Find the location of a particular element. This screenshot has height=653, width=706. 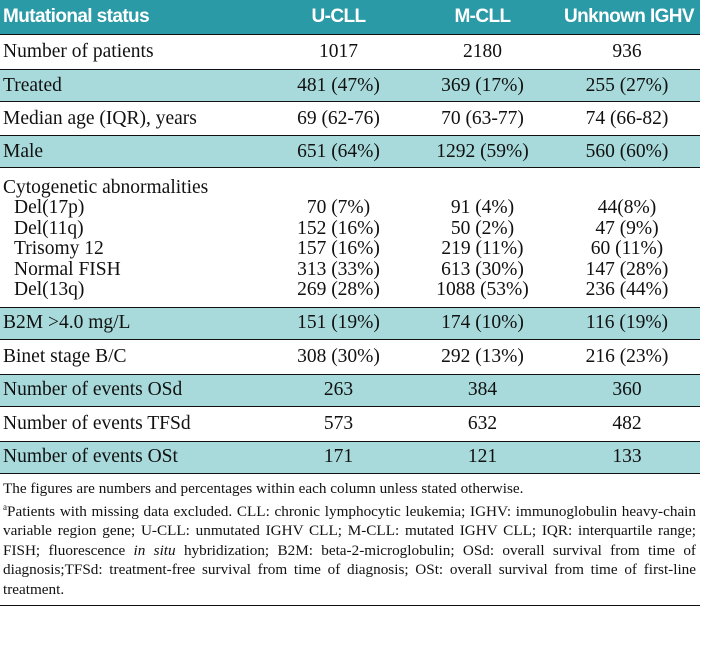

table-row: Number of patients 1017 2180 936 is located at coordinates (350, 52).